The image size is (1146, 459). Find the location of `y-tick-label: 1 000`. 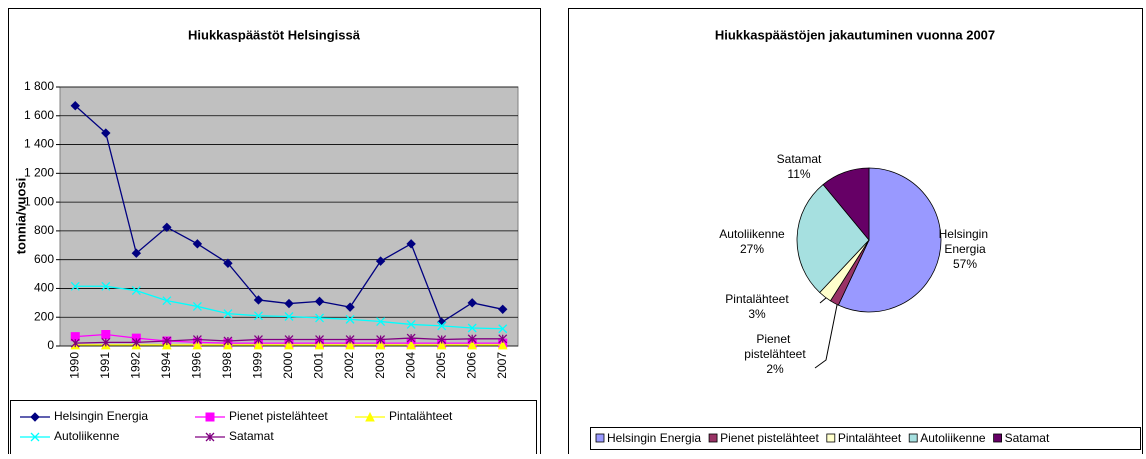

y-tick-label: 1 000 is located at coordinates (39, 201).